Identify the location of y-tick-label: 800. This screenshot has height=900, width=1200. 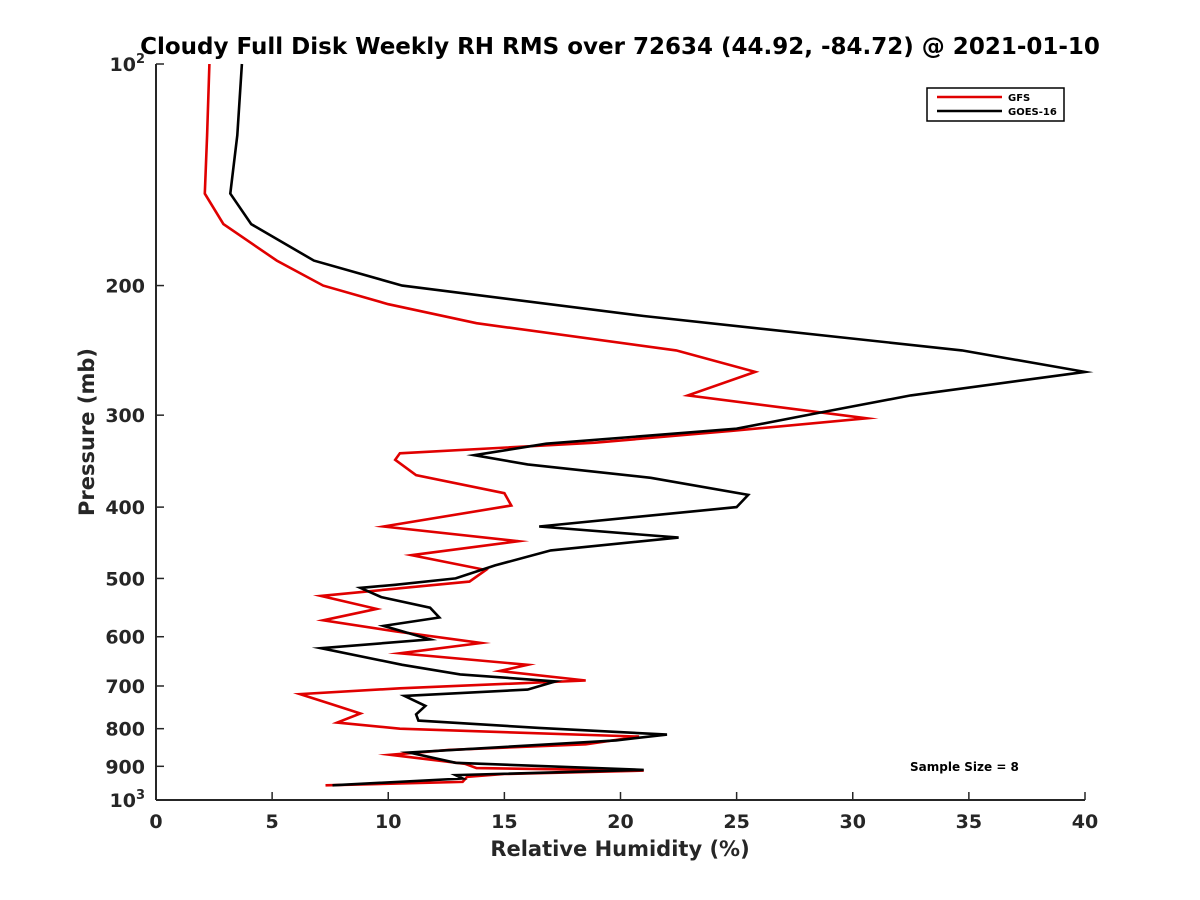
(125, 730).